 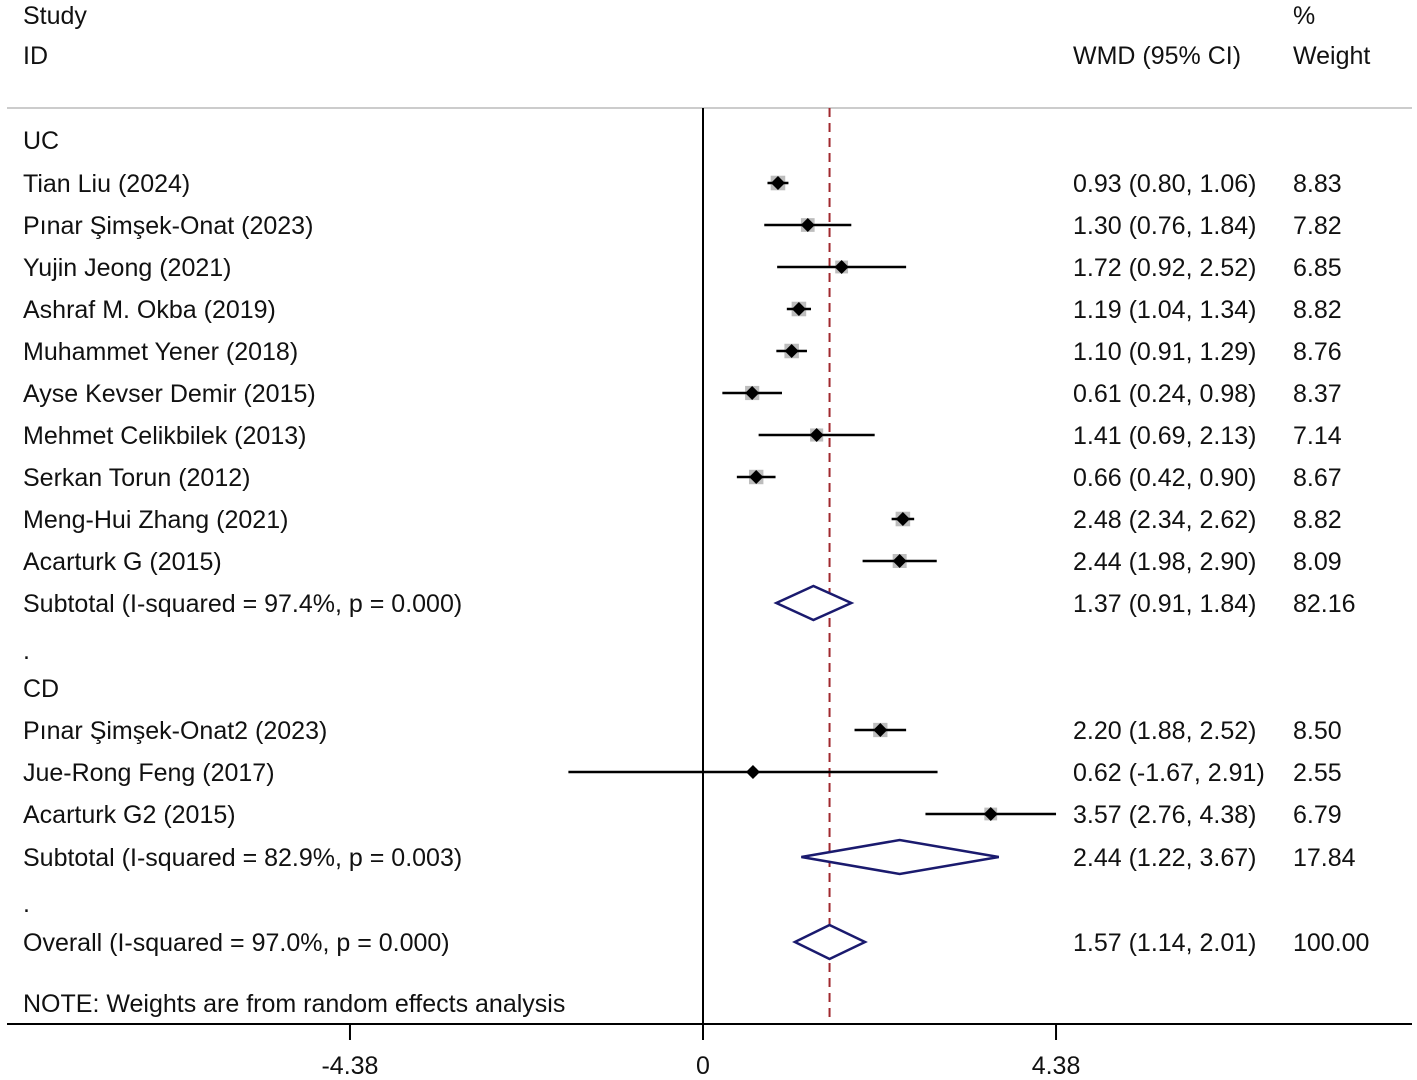 I want to click on study-ci-text: 3.57 (2.76, 4.38), so click(x=1164, y=815).